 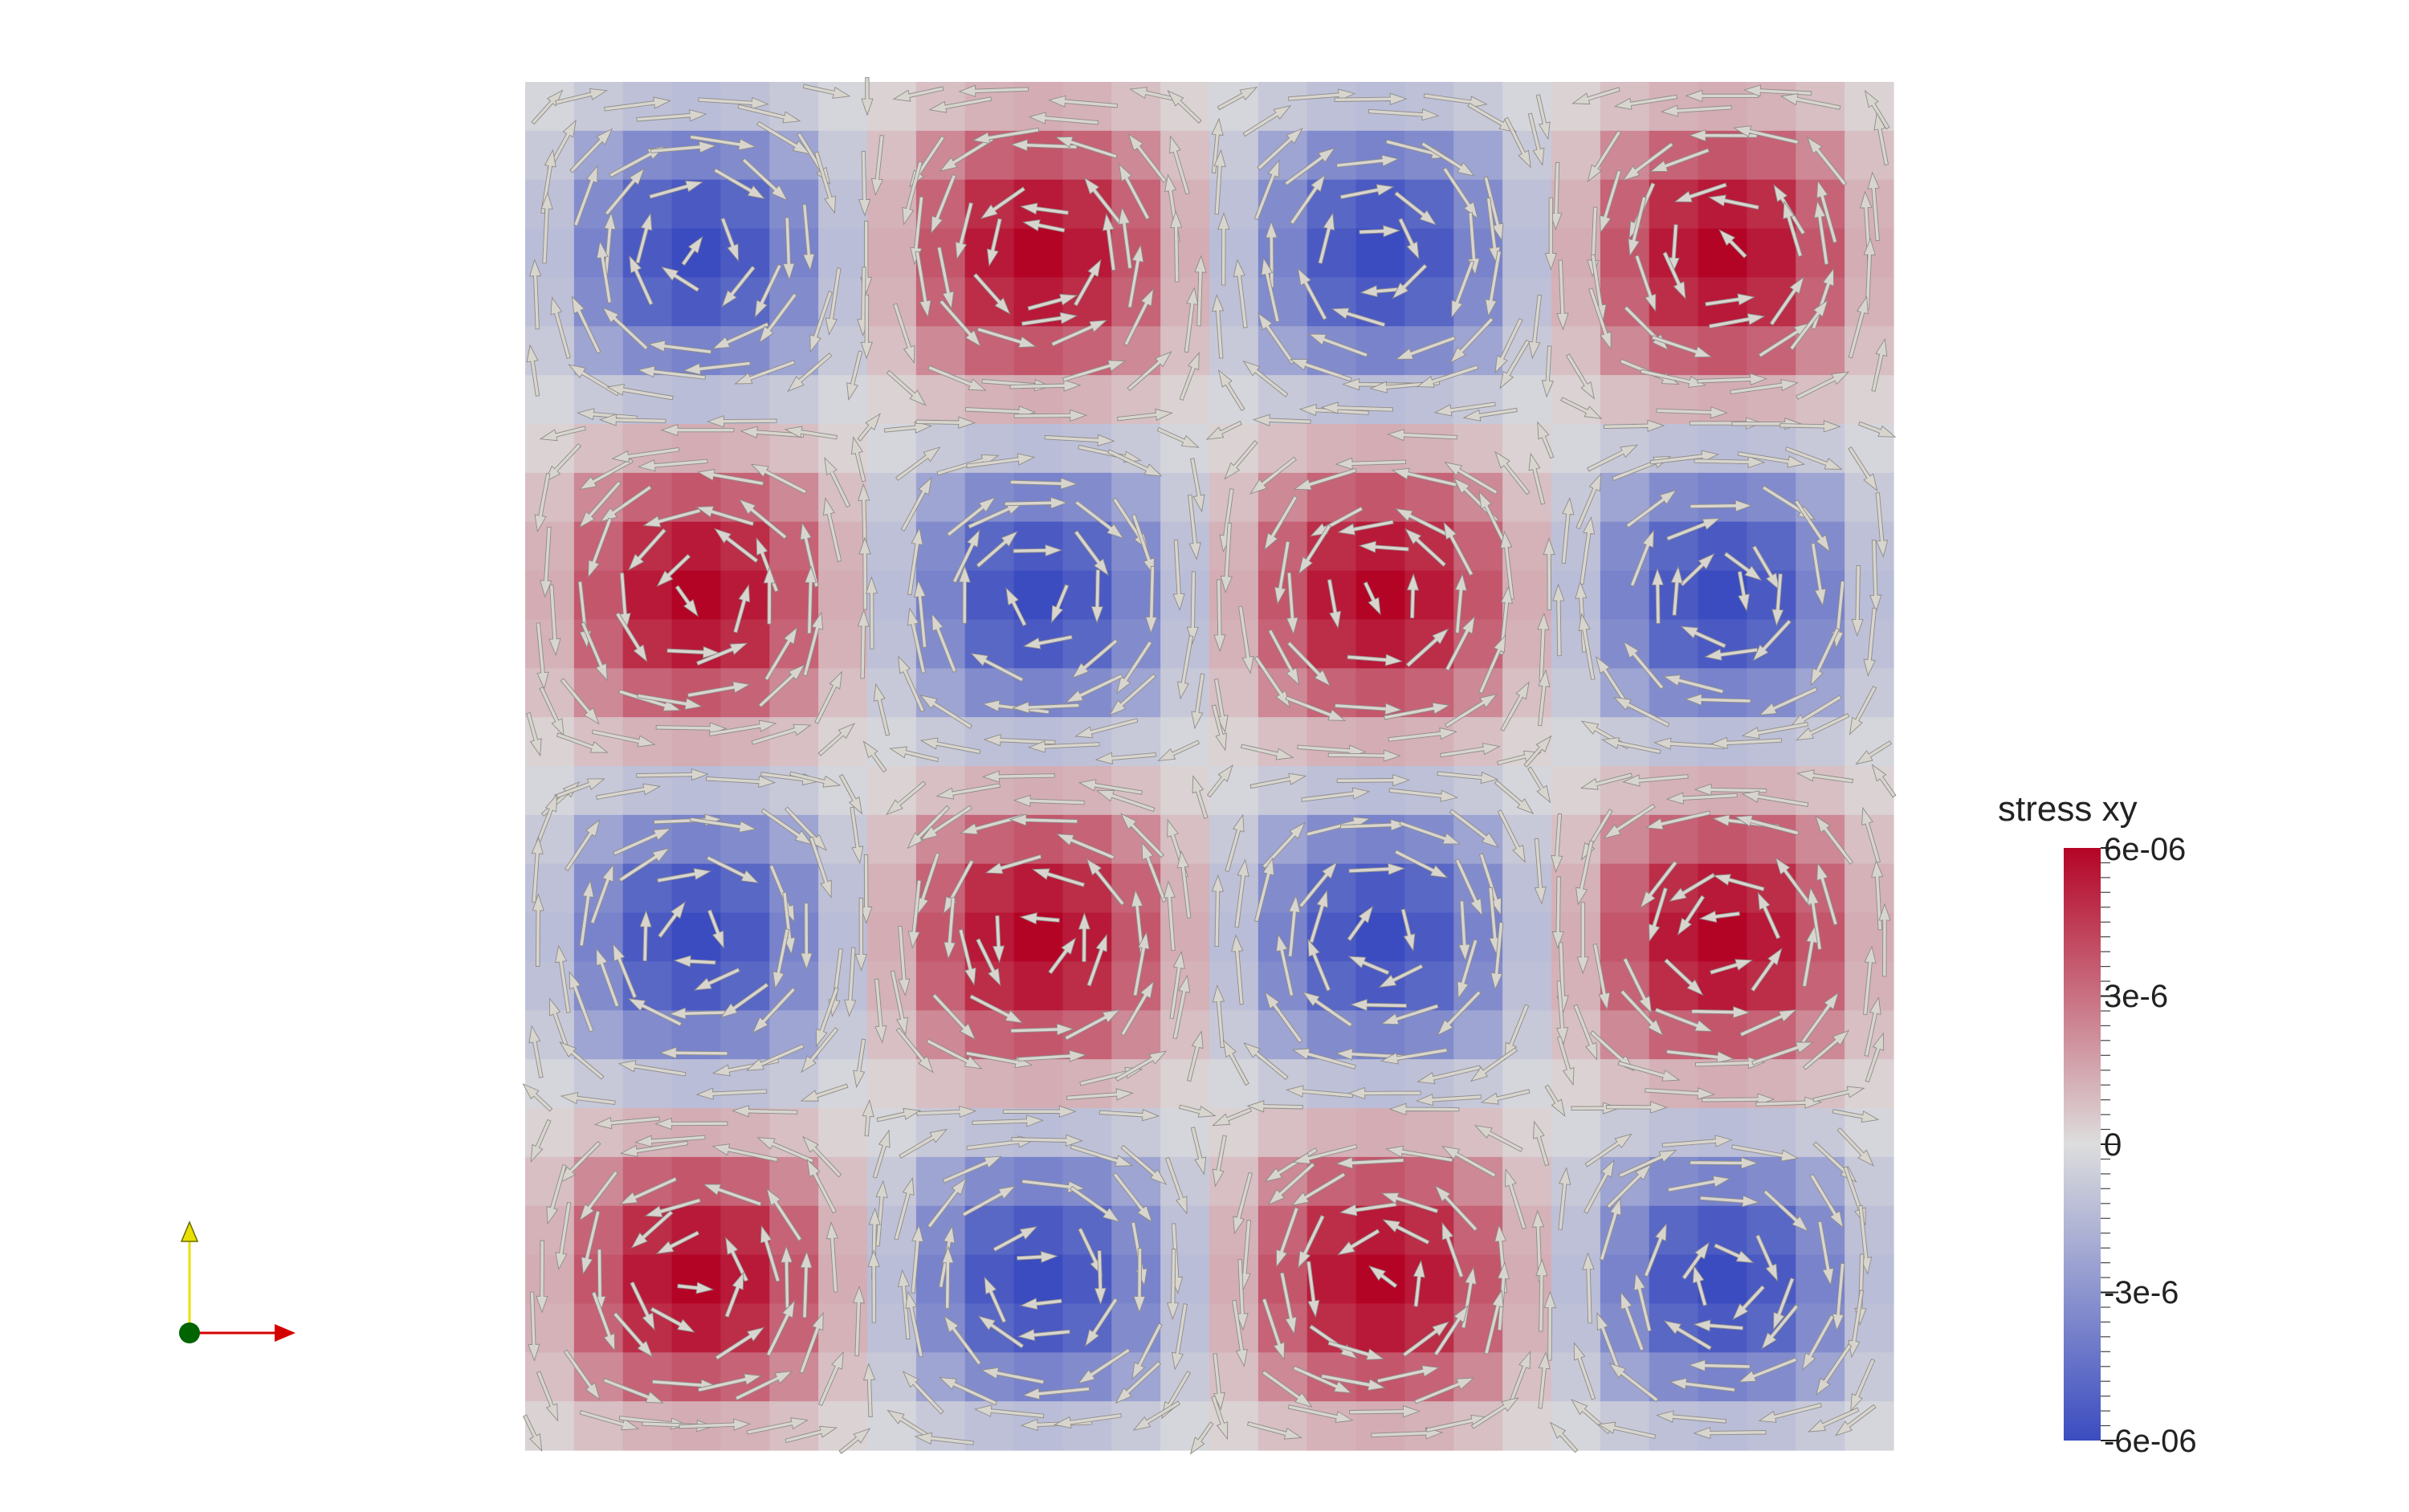 I want to click on orientation-axes-widget, so click(x=238, y=1282).